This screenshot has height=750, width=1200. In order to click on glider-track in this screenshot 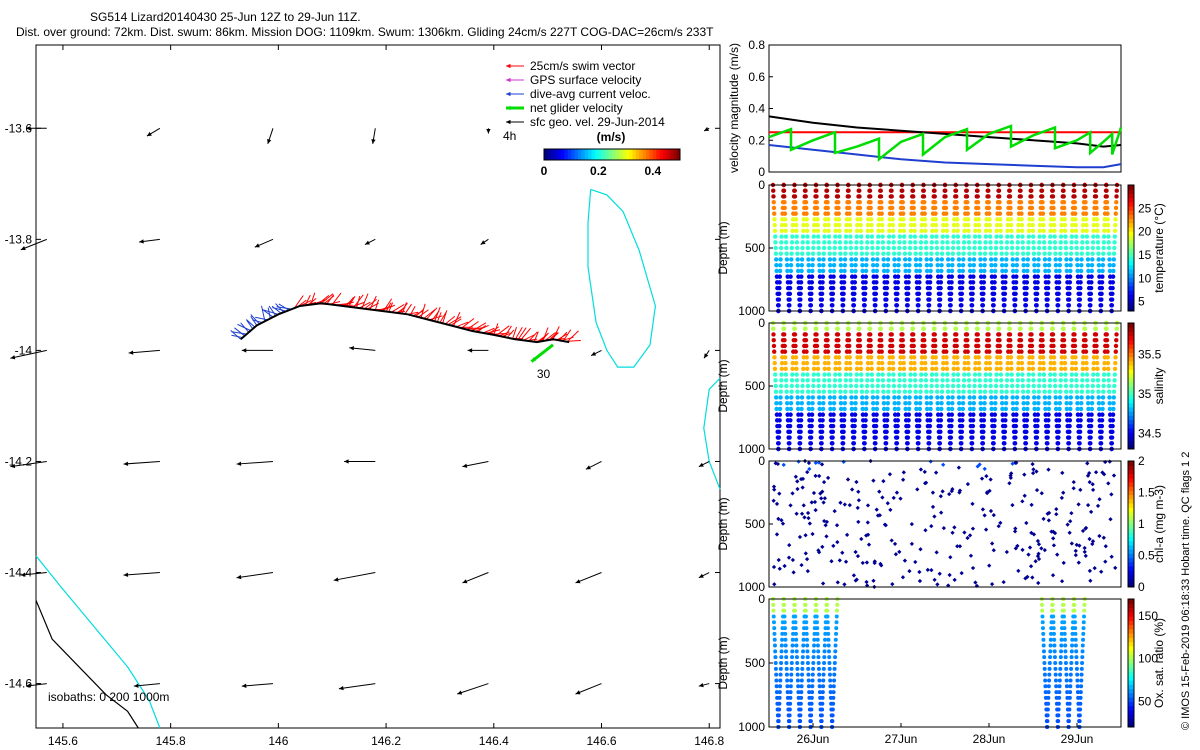, I will do `click(405, 318)`.